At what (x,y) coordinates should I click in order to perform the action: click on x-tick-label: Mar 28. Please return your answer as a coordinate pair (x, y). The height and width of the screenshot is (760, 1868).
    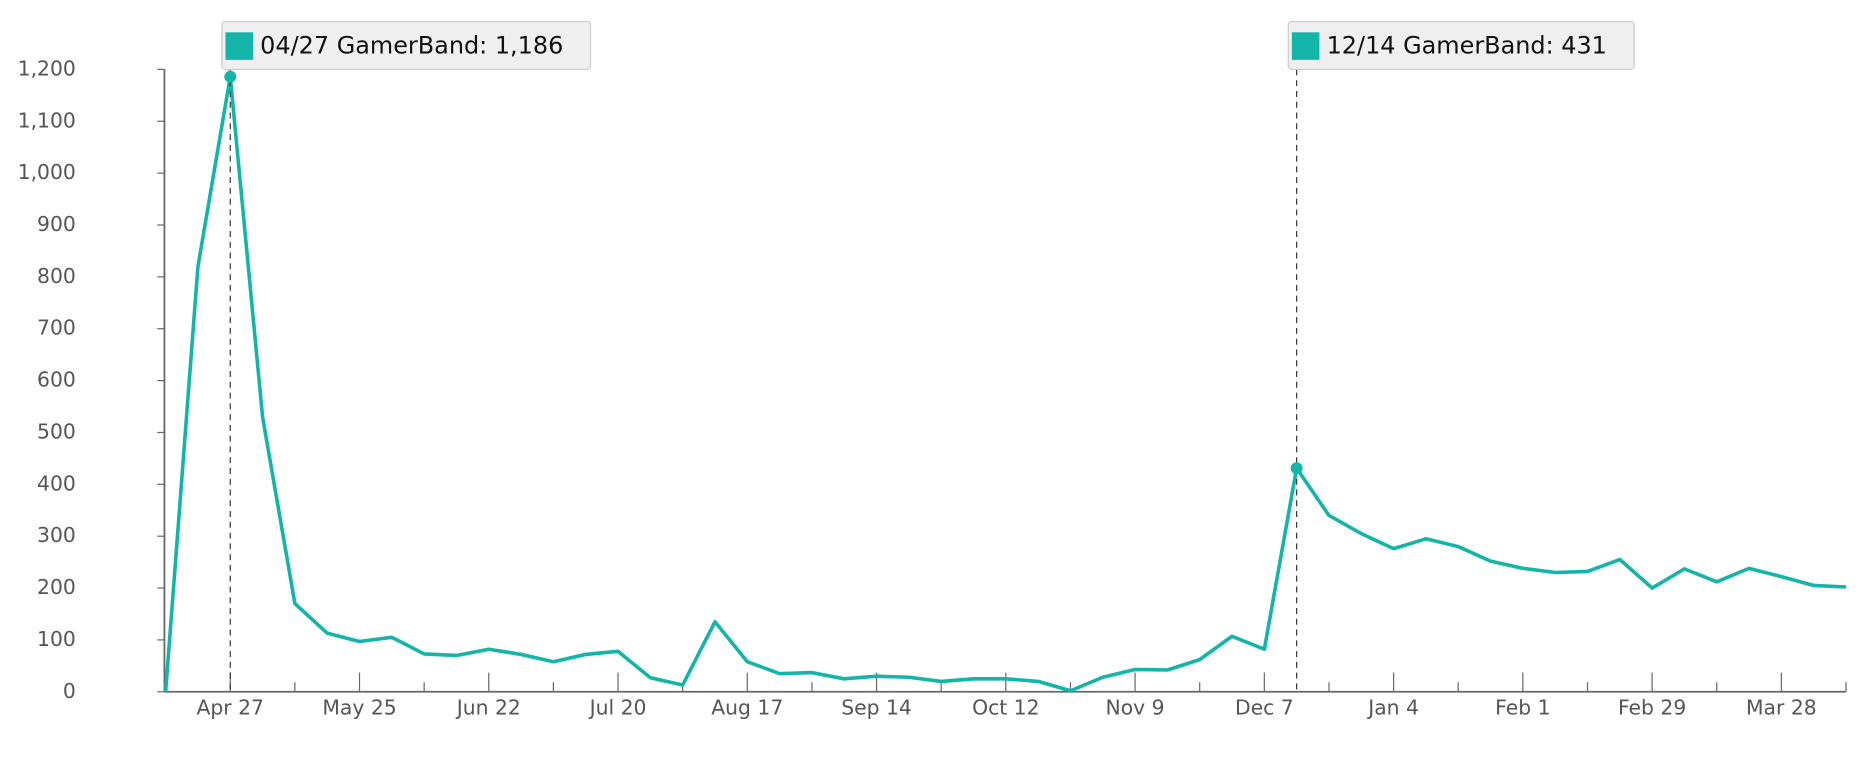
    Looking at the image, I should click on (1781, 708).